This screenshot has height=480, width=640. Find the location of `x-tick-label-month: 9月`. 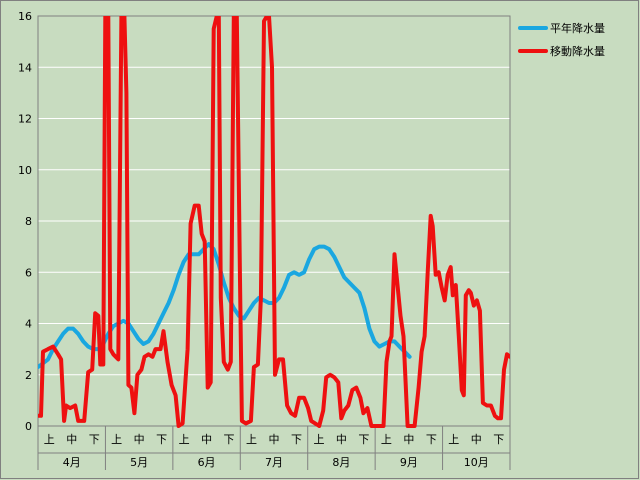

x-tick-label-month: 9月 is located at coordinates (409, 462).